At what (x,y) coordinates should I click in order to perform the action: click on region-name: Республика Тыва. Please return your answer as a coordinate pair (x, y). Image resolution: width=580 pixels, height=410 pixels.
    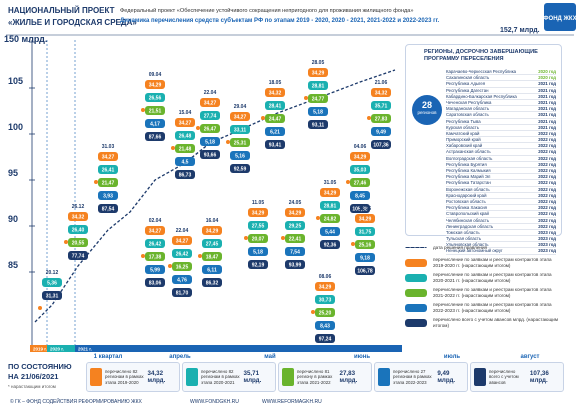
    Looking at the image, I should click on (463, 121).